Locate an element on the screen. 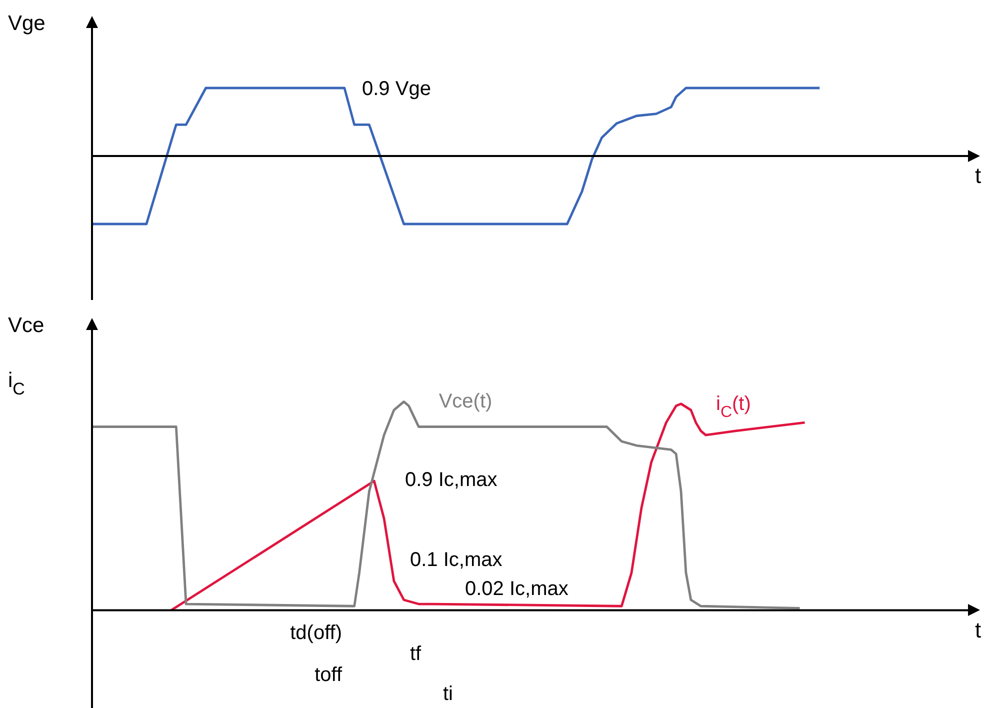 This screenshot has width=990, height=708. text: tf is located at coordinates (416, 654).